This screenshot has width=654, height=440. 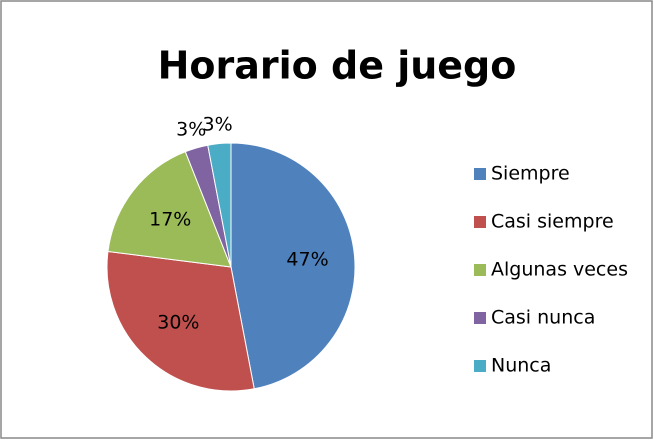 I want to click on legend-label: Casi nunca, so click(x=543, y=318).